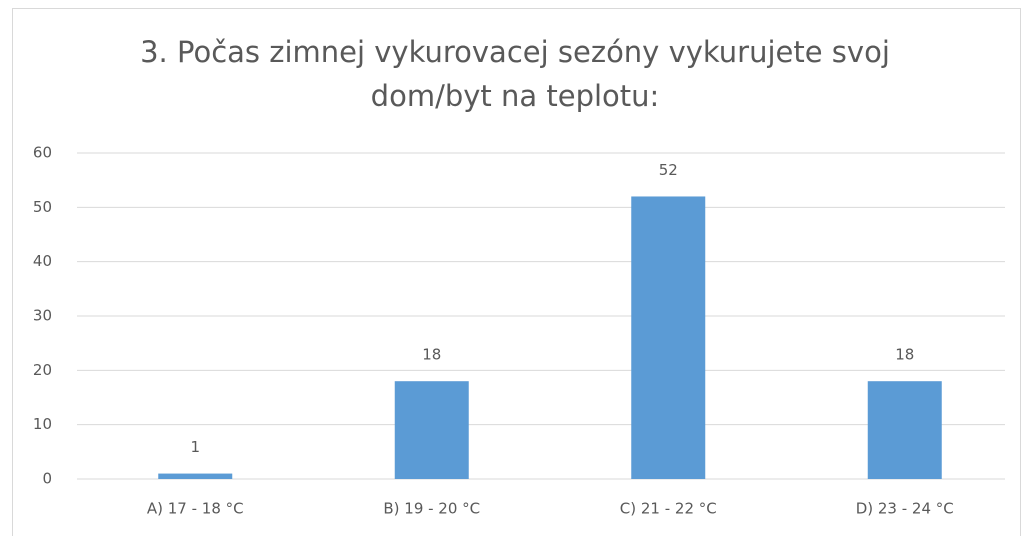 This screenshot has height=536, width=1030. What do you see at coordinates (195, 509) in the screenshot?
I see `x-tick-label: A) 17 - 18 °C` at bounding box center [195, 509].